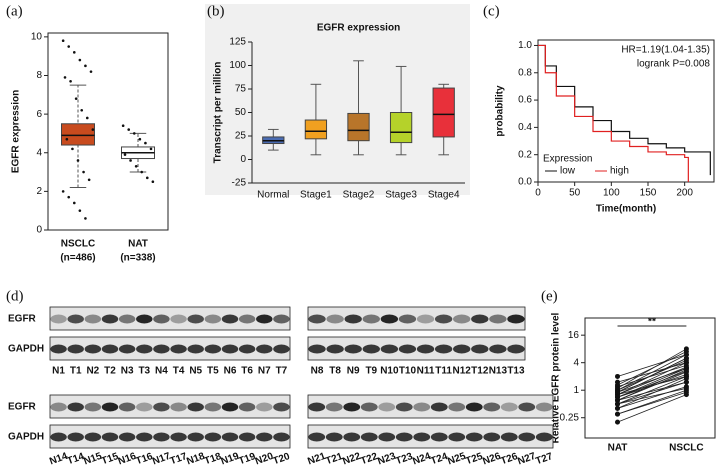  Describe the element at coordinates (456, 459) in the screenshot. I see `lane-label: N25` at that location.